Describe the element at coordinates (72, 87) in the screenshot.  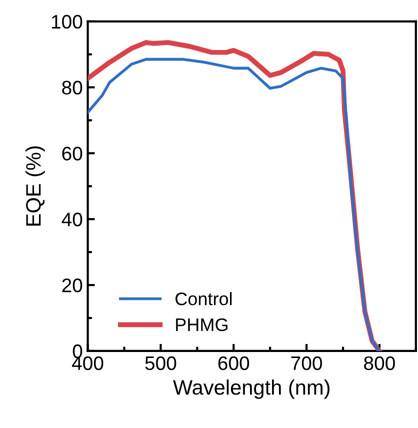
I see `y-tick-label: 80` at that location.